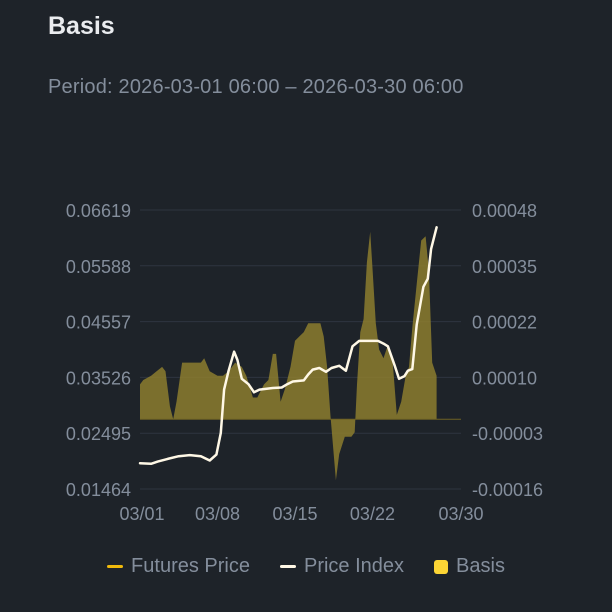 This screenshot has width=612, height=612. Describe the element at coordinates (507, 434) in the screenshot. I see `y-right-tick-label: -0.00003` at that location.